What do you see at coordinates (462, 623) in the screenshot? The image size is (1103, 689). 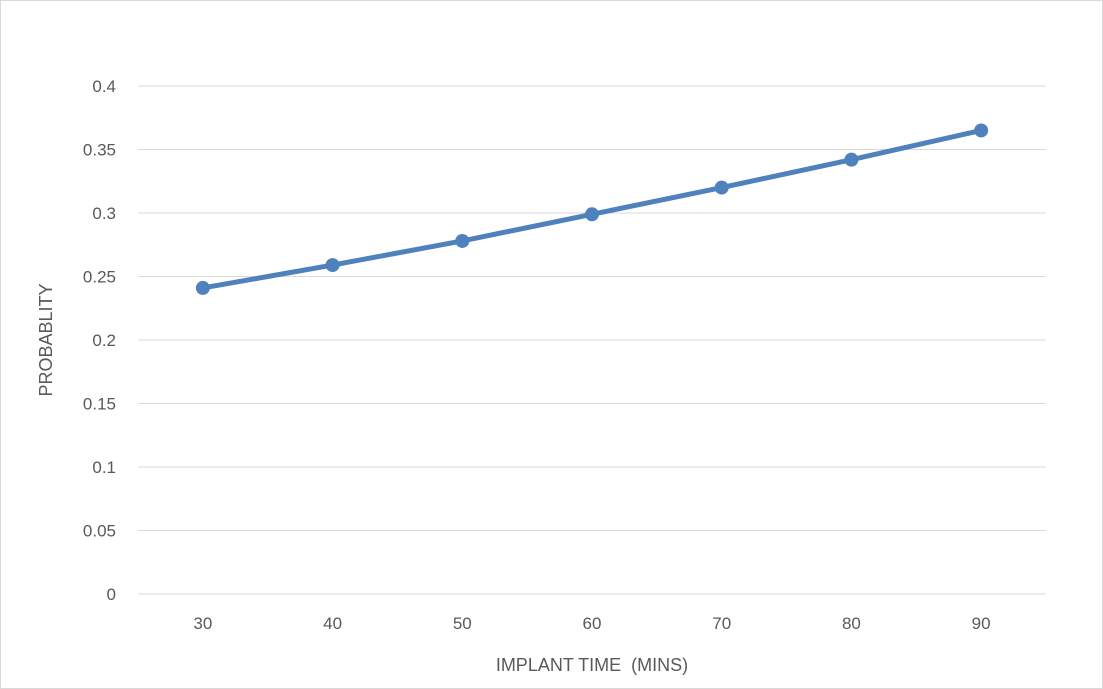 I see `x-tick-label: 50` at bounding box center [462, 623].